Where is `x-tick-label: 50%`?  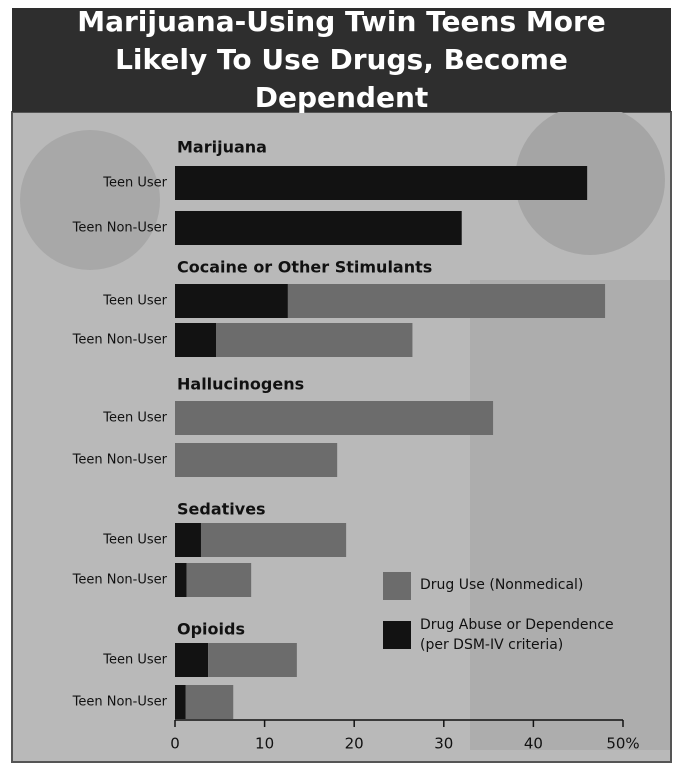
x-tick-label: 50% is located at coordinates (622, 744).